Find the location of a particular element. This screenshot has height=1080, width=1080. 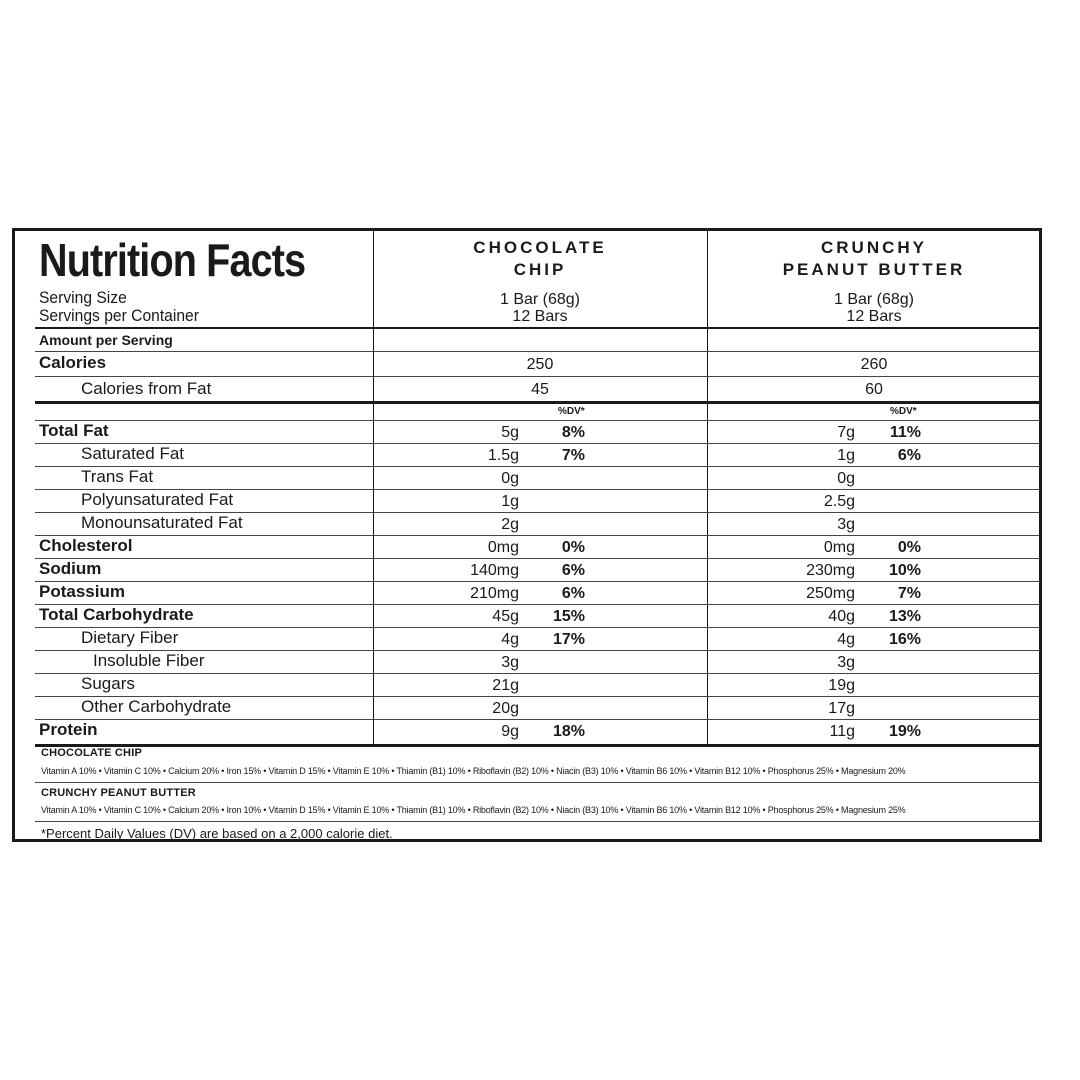

nutrient-amount-crunchy-peanut-butter: 0mg is located at coordinates (839, 547).